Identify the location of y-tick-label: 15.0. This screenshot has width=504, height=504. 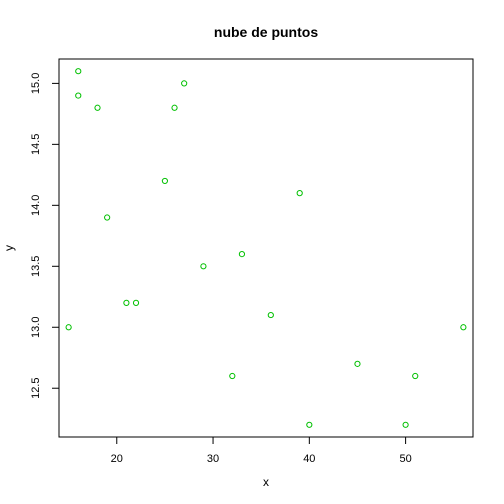
(36, 83).